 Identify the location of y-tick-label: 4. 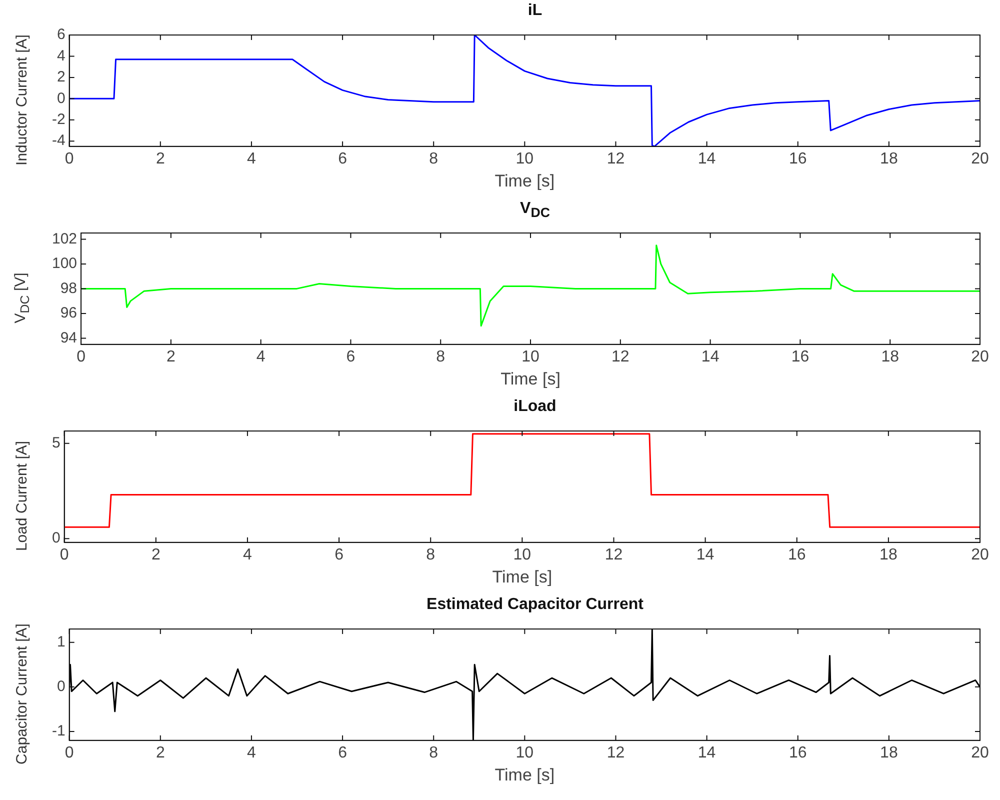
(61, 55).